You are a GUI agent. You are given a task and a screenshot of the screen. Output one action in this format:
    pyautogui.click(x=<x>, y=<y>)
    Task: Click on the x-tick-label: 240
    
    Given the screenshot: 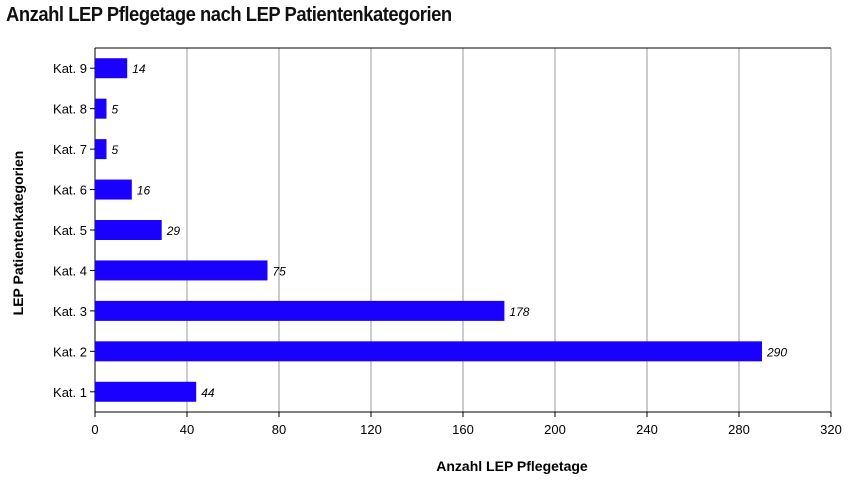 What is the action you would take?
    pyautogui.click(x=647, y=429)
    